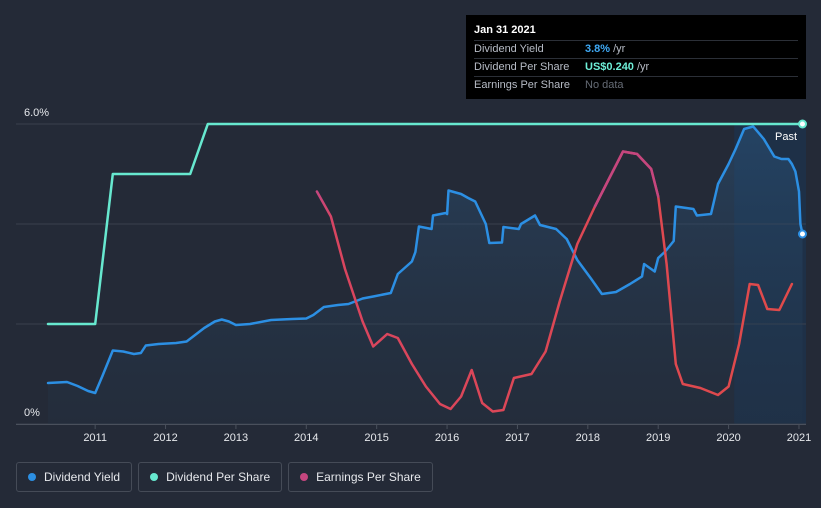 The width and height of the screenshot is (821, 508). Describe the element at coordinates (236, 438) in the screenshot. I see `x-tick-label: 2013` at that location.